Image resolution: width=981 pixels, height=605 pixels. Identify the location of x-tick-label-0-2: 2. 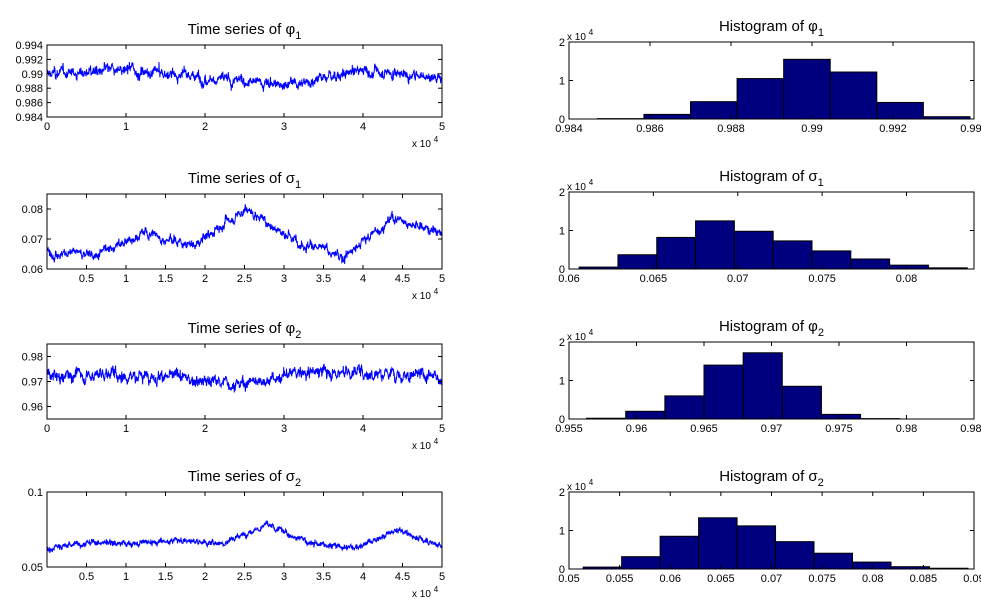
(205, 127).